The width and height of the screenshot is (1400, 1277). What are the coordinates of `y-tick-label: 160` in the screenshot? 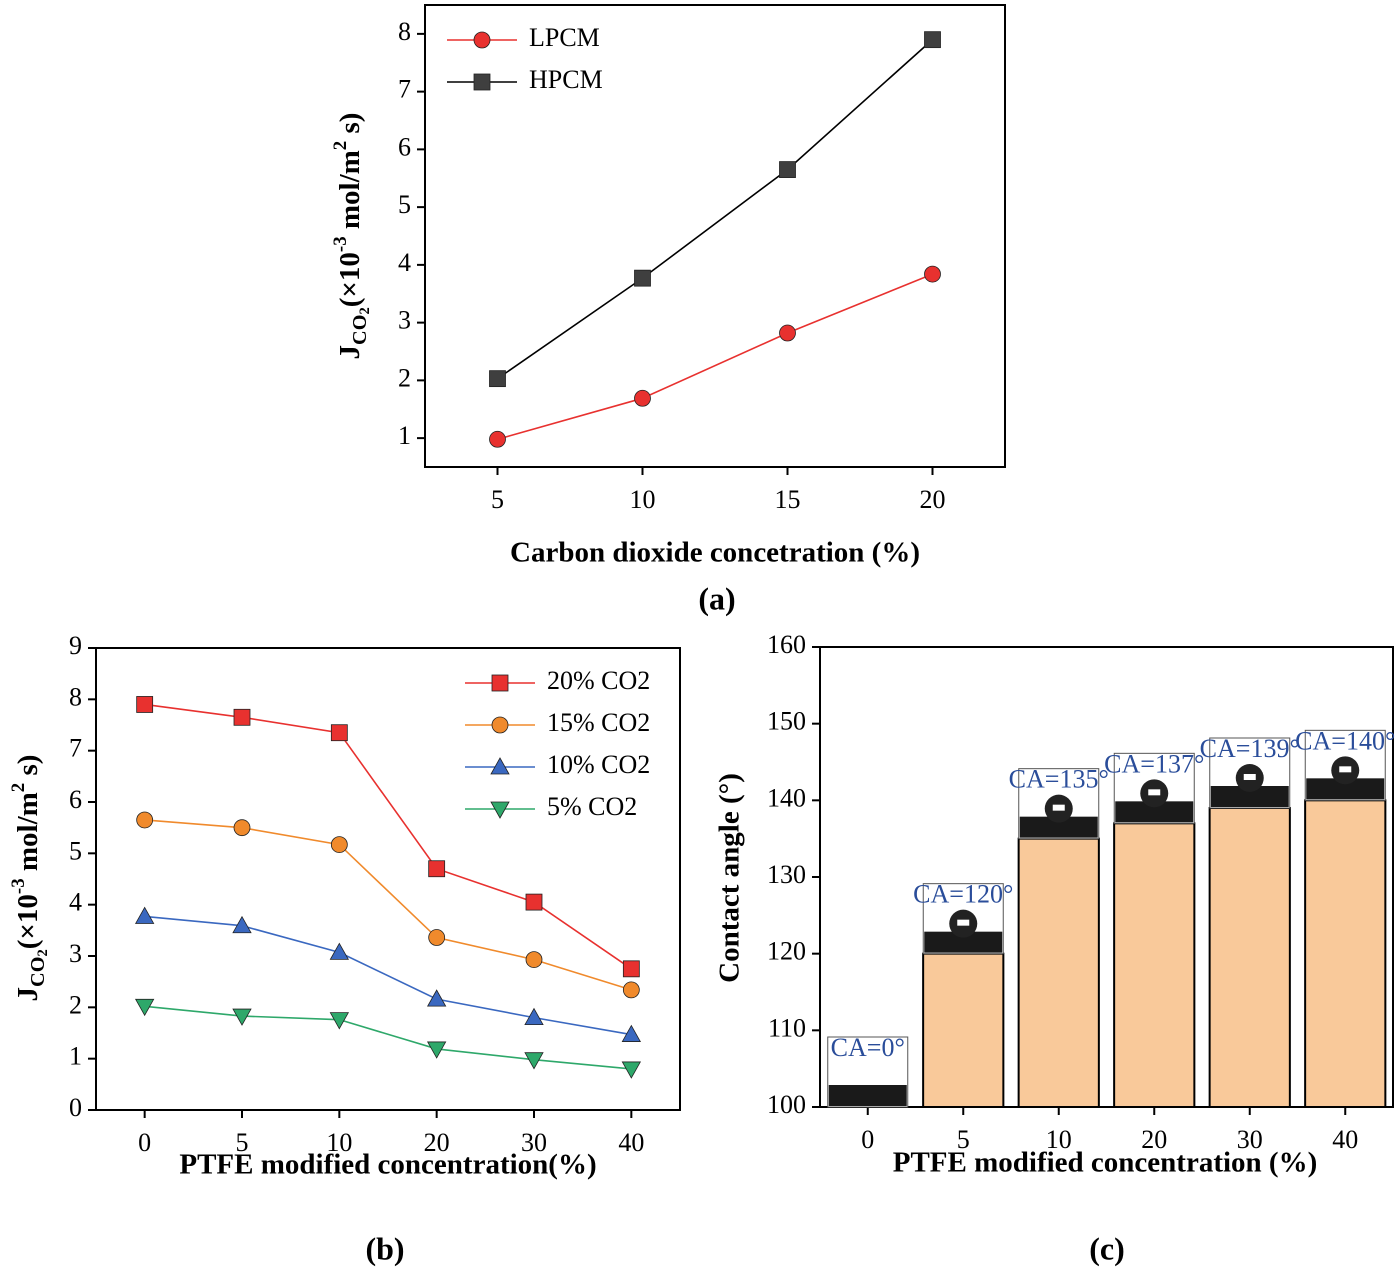 It's located at (786, 644).